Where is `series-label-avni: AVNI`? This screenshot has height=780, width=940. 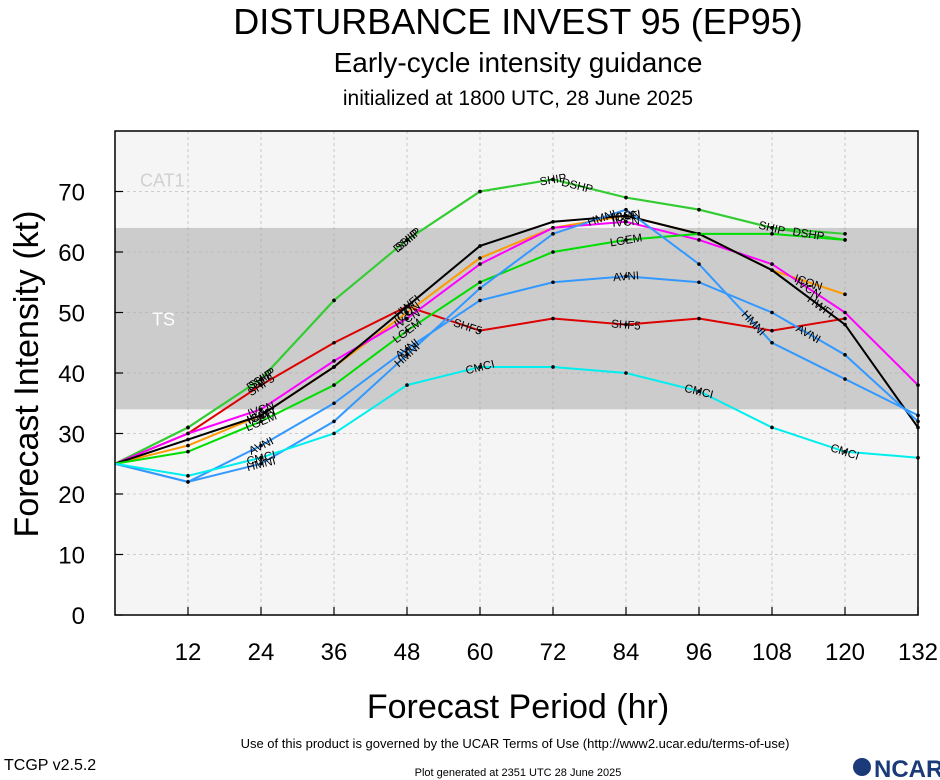 series-label-avni: AVNI is located at coordinates (626, 277).